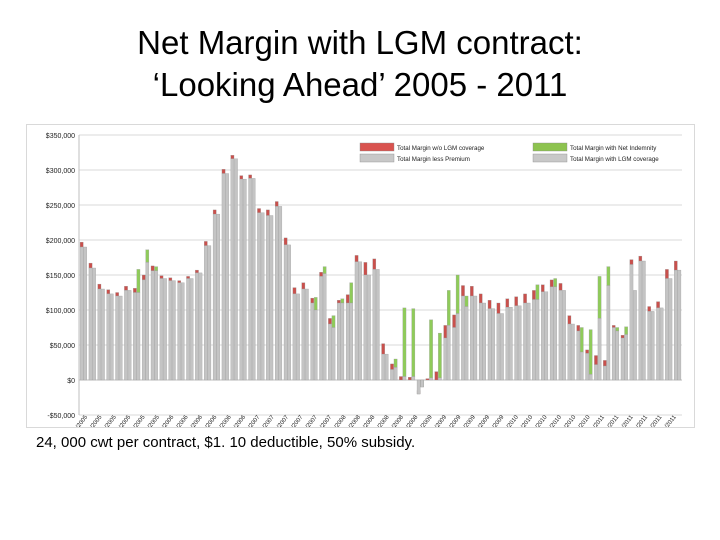 The width and height of the screenshot is (720, 540). I want to click on legend-label: Total Margin with Net Indemnity, so click(613, 148).